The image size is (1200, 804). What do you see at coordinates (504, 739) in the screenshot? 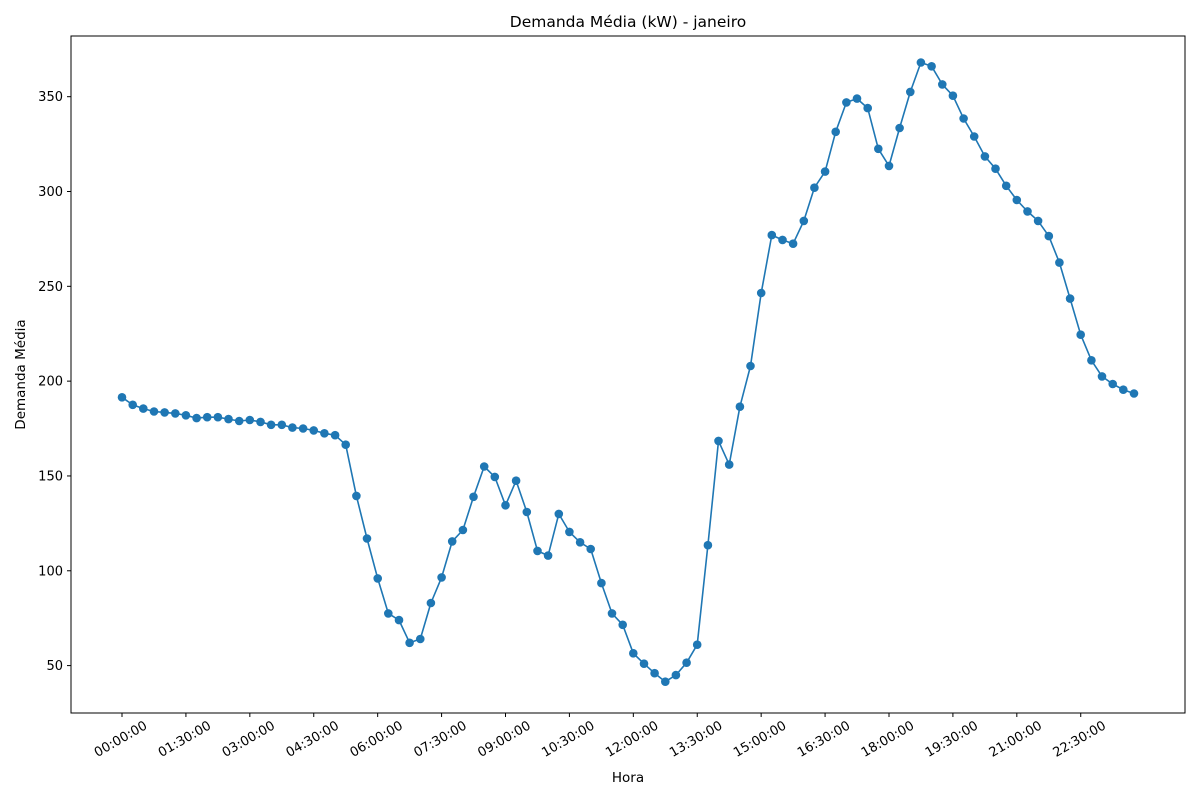
I see `x-tick-label: 09:00:00` at bounding box center [504, 739].